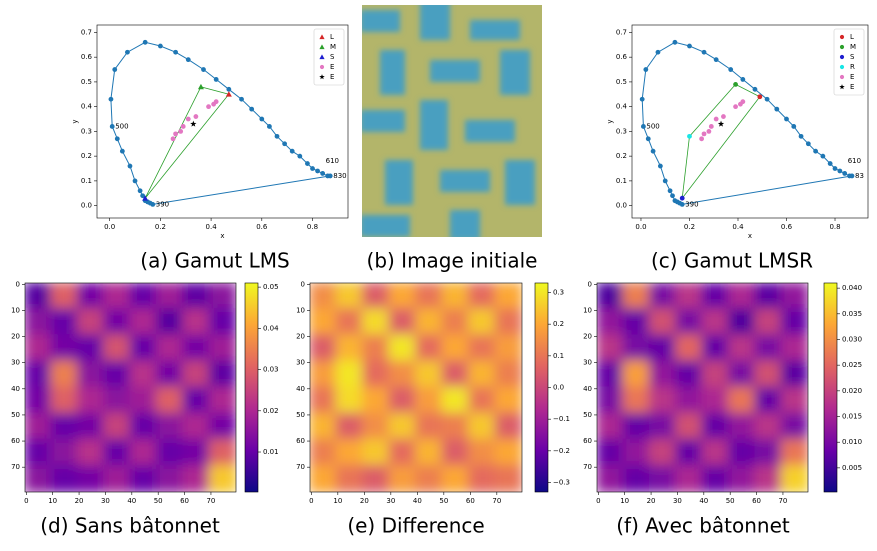 The width and height of the screenshot is (877, 551). Describe the element at coordinates (590, 284) in the screenshot. I see `y-tick-label: 0` at that location.